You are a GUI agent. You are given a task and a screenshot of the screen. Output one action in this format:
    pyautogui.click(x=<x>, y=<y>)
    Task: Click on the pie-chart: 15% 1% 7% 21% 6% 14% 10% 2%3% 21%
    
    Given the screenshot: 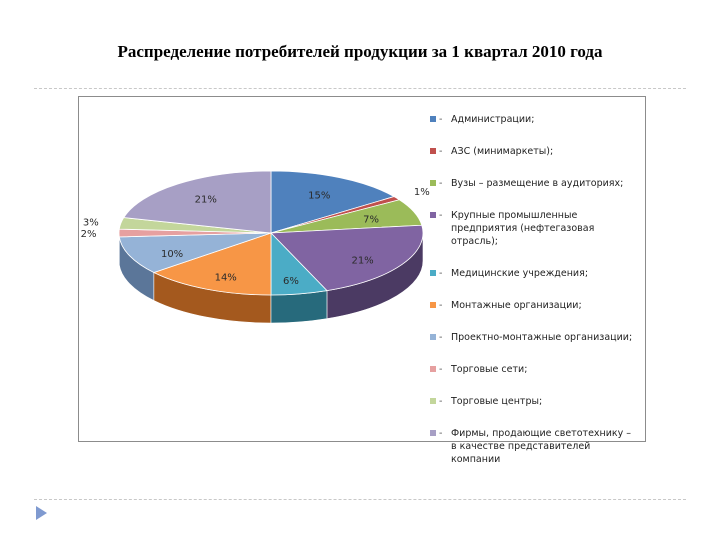 What is the action you would take?
    pyautogui.click(x=255, y=247)
    